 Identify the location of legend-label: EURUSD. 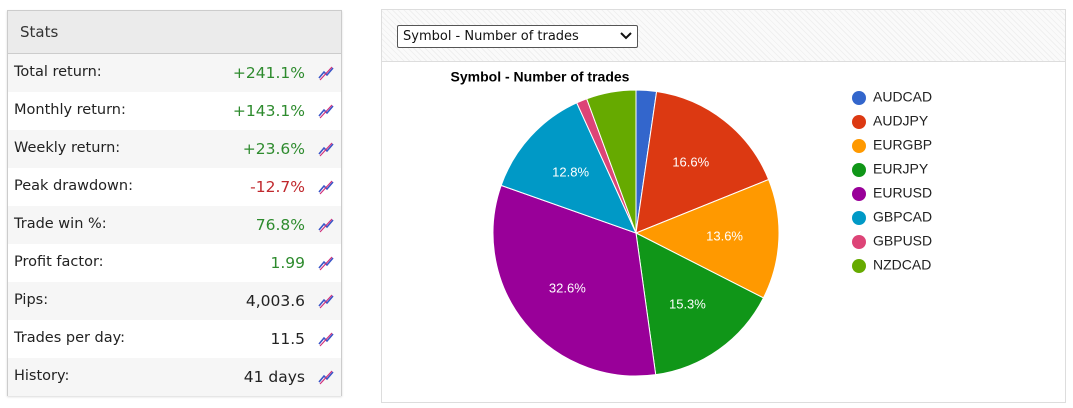
(902, 193).